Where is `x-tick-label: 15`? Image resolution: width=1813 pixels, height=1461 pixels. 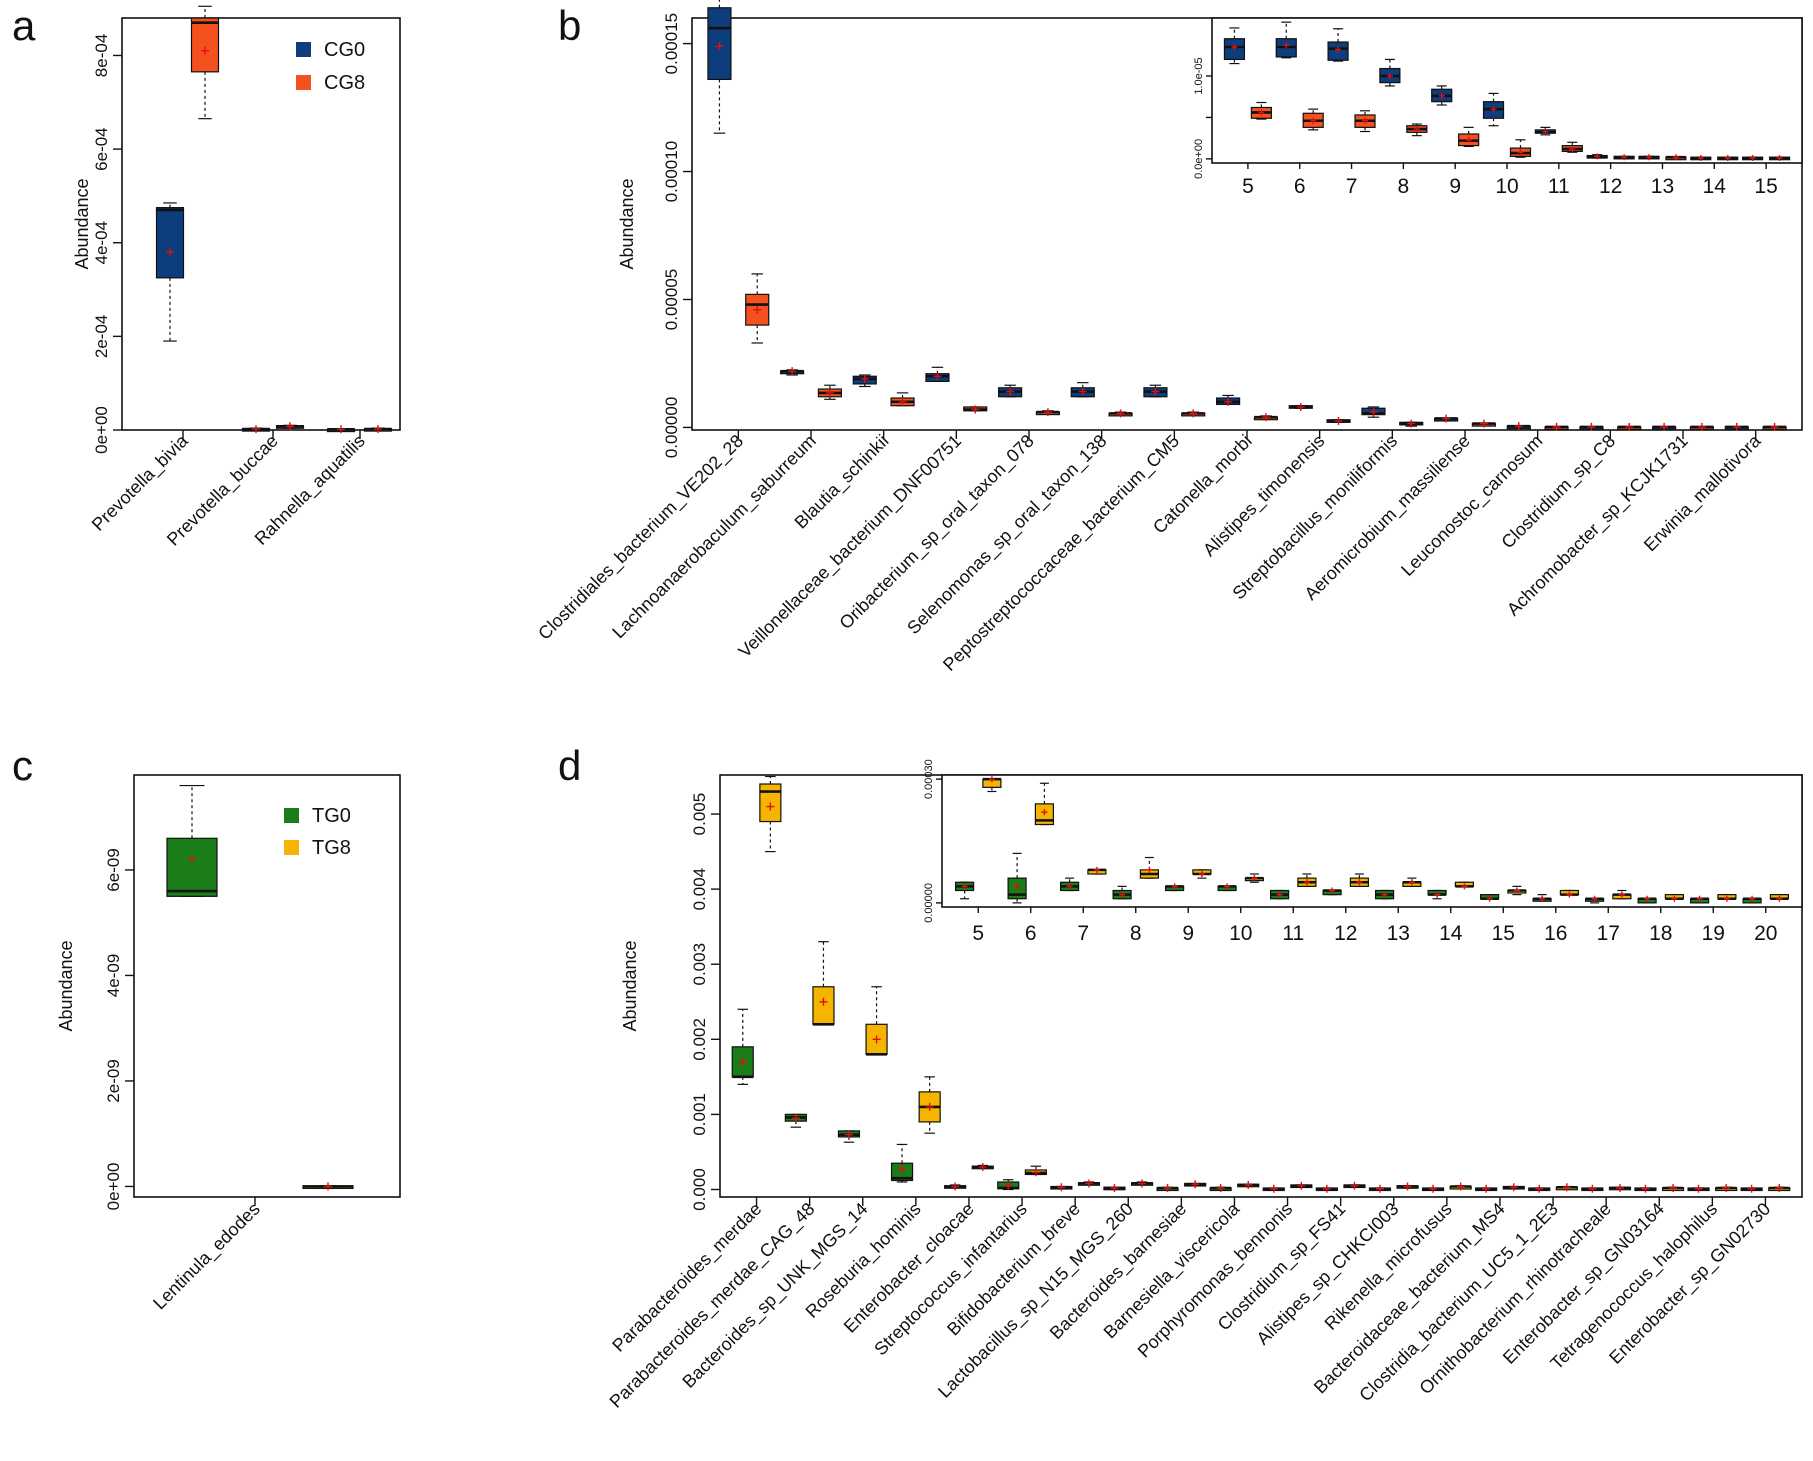 x-tick-label: 15 is located at coordinates (1765, 186).